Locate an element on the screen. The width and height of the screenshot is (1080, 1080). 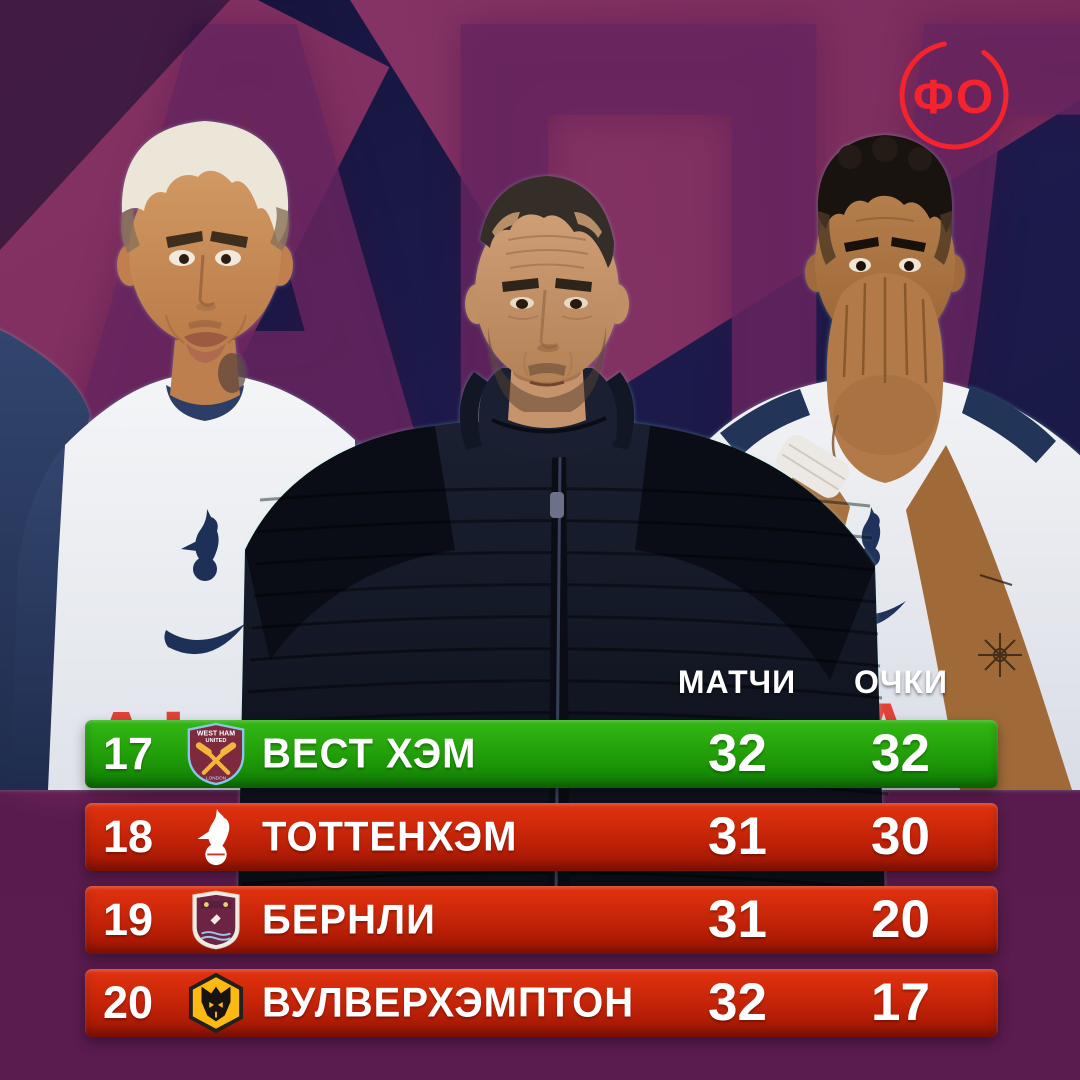
short-dark-hair is located at coordinates (547, 222).